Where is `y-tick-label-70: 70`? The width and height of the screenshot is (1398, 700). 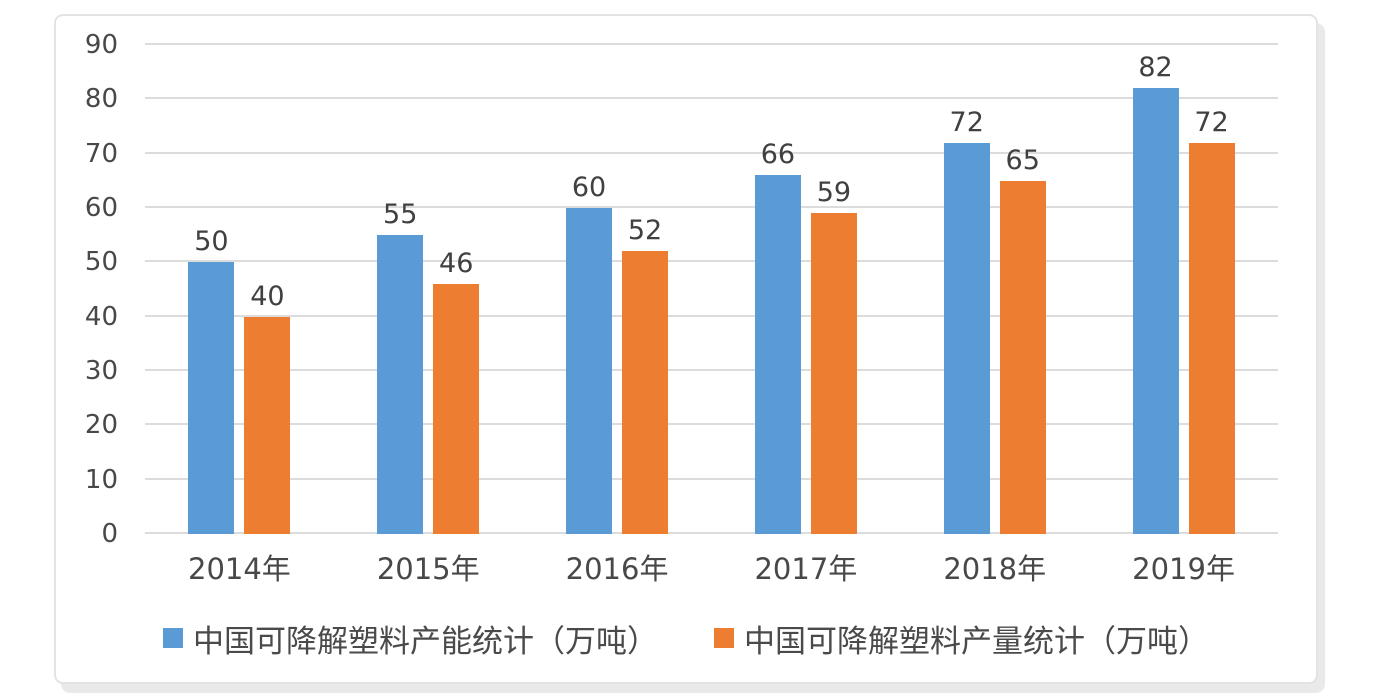
y-tick-label-70: 70 is located at coordinates (101, 153).